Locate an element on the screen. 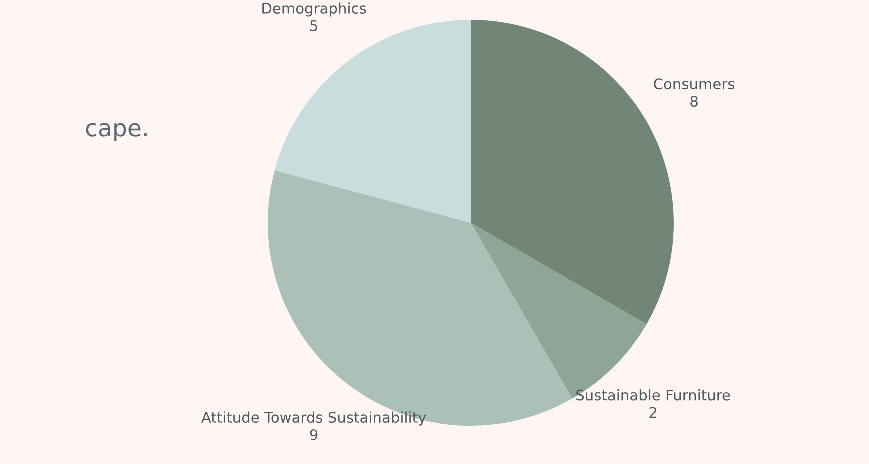 The width and height of the screenshot is (869, 464). data-label: 5 is located at coordinates (314, 26).